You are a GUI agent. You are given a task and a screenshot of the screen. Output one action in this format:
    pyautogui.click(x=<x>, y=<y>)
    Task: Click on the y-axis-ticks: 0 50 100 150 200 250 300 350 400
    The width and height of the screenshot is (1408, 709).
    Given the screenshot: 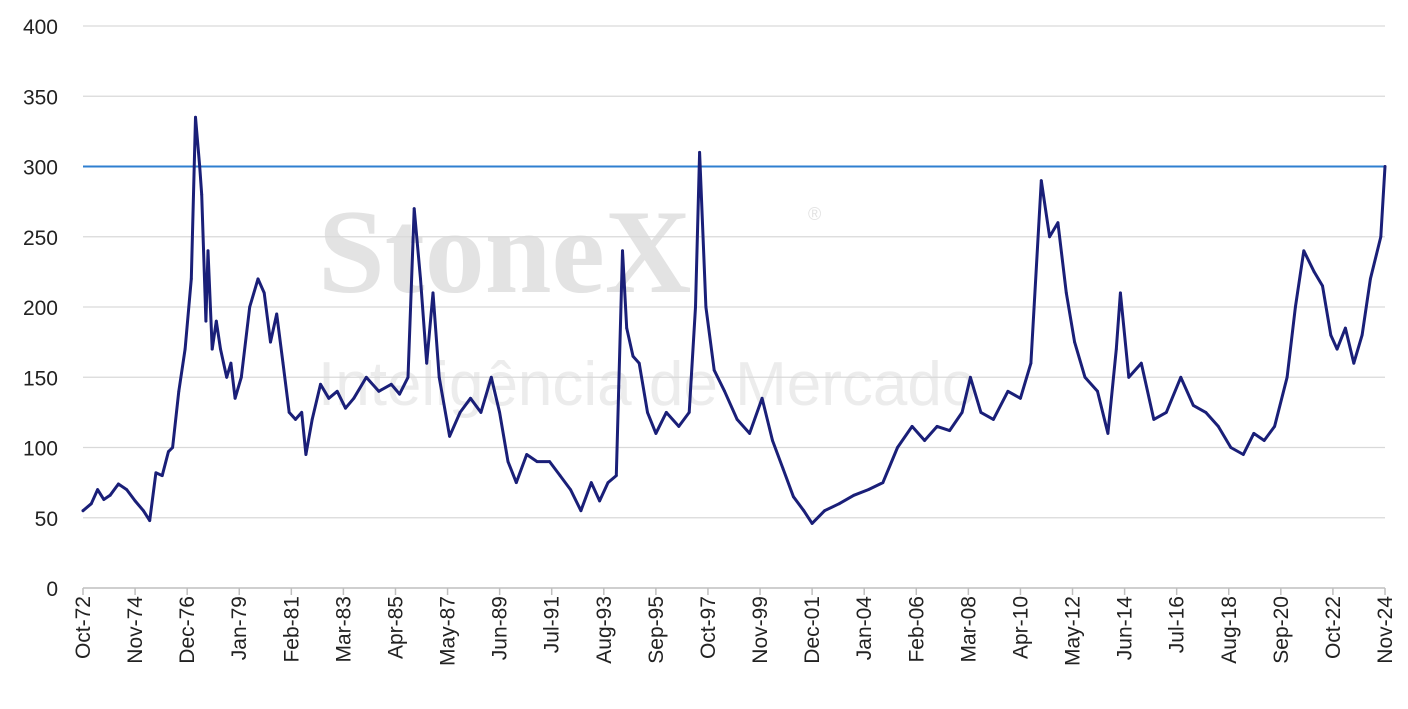 What is the action you would take?
    pyautogui.click(x=40, y=308)
    